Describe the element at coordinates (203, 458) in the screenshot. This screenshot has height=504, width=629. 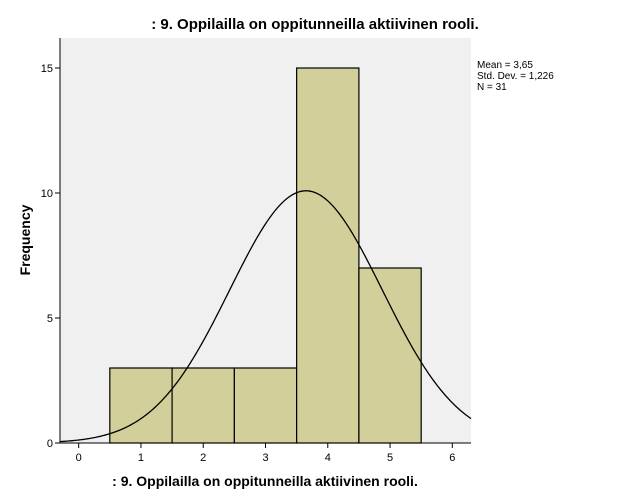
I see `x-tick-label: 2` at that location.